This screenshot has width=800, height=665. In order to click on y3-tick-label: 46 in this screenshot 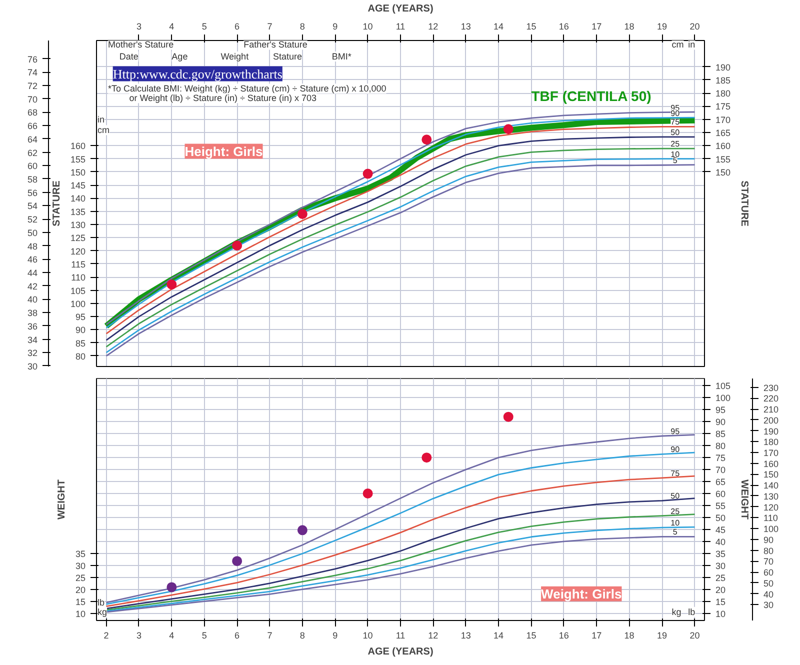, I will do `click(32, 259)`.